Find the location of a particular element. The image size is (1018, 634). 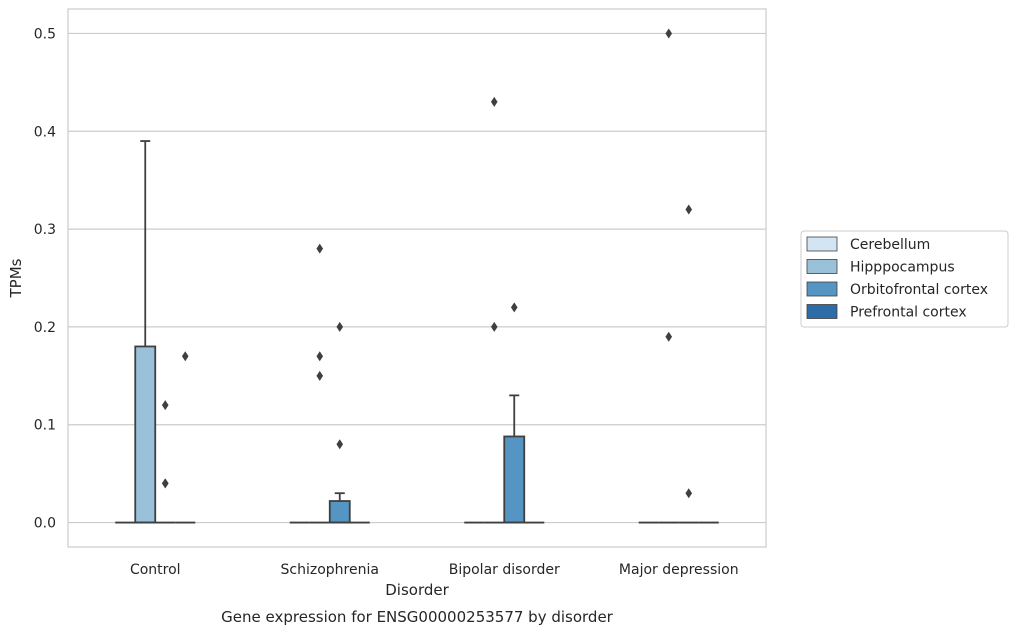

y-tick-label: 0.5 is located at coordinates (45, 34).